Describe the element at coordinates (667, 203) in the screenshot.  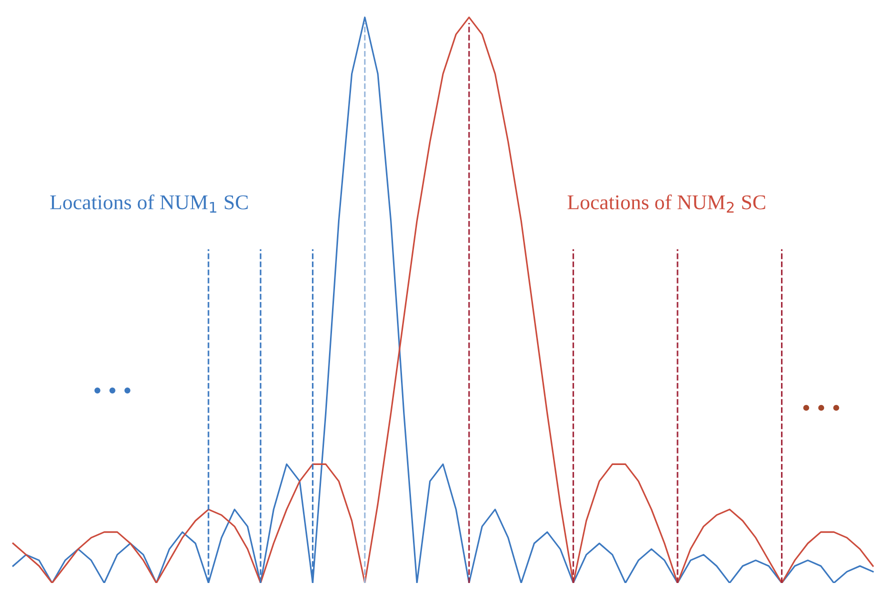
I see `annotation: Locations of NUM$_{2}$ SC` at that location.